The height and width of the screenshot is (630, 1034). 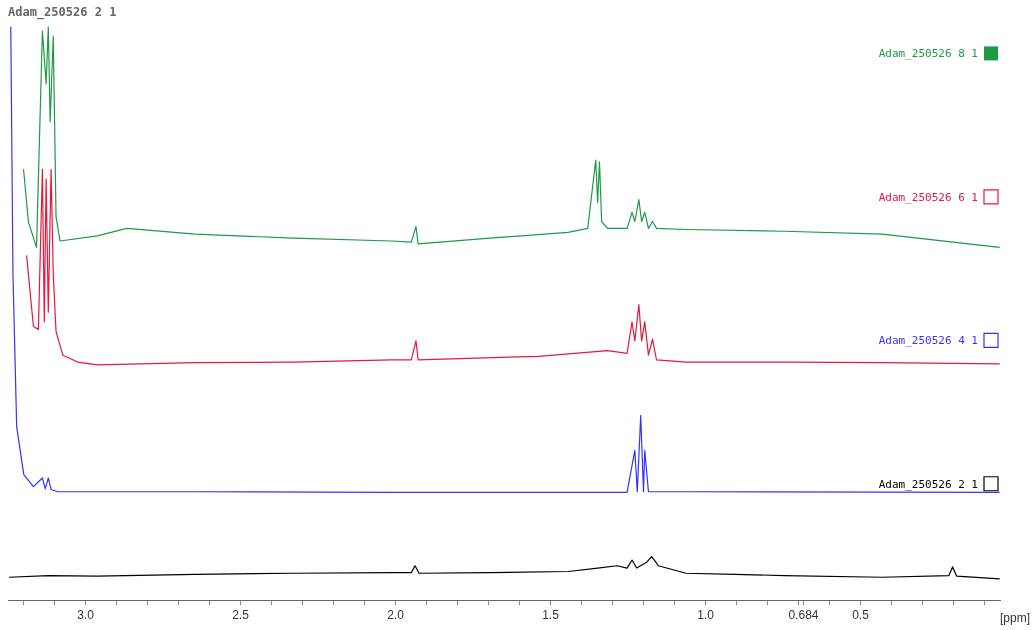 I want to click on x-tick-label: 0.5, so click(x=861, y=614).